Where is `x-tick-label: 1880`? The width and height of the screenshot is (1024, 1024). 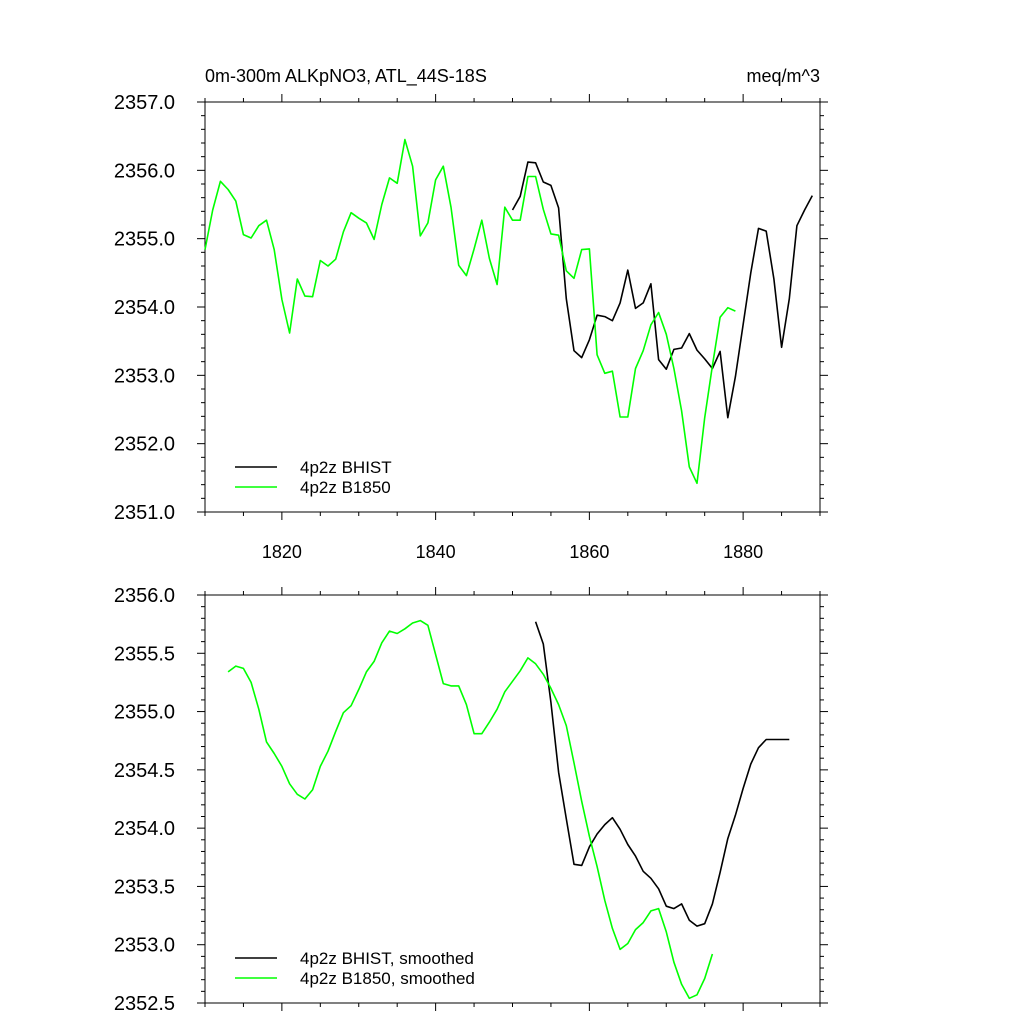
x-tick-label: 1880 is located at coordinates (743, 552).